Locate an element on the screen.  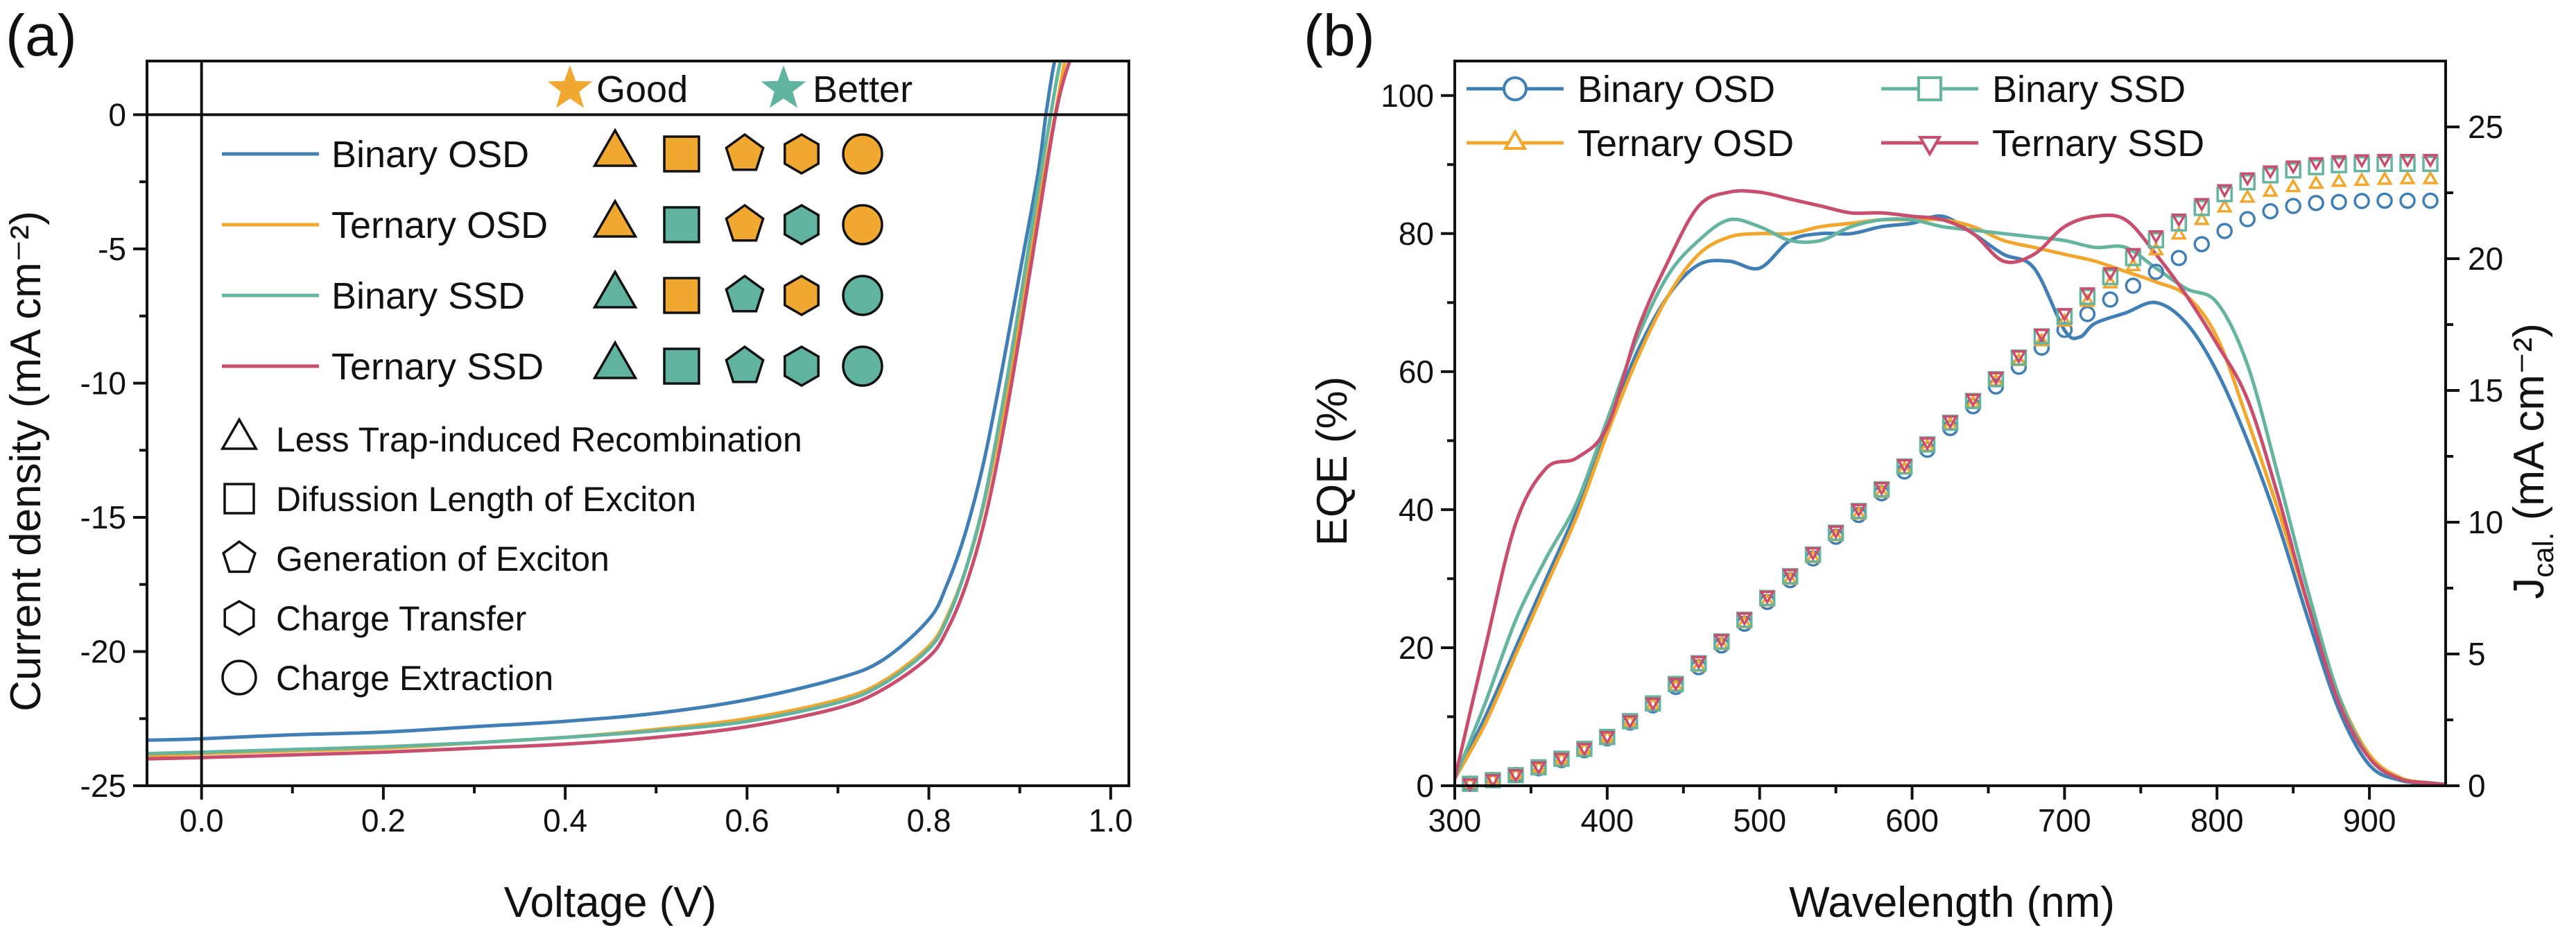
b-y-tick-label: 40 is located at coordinates (1416, 510).